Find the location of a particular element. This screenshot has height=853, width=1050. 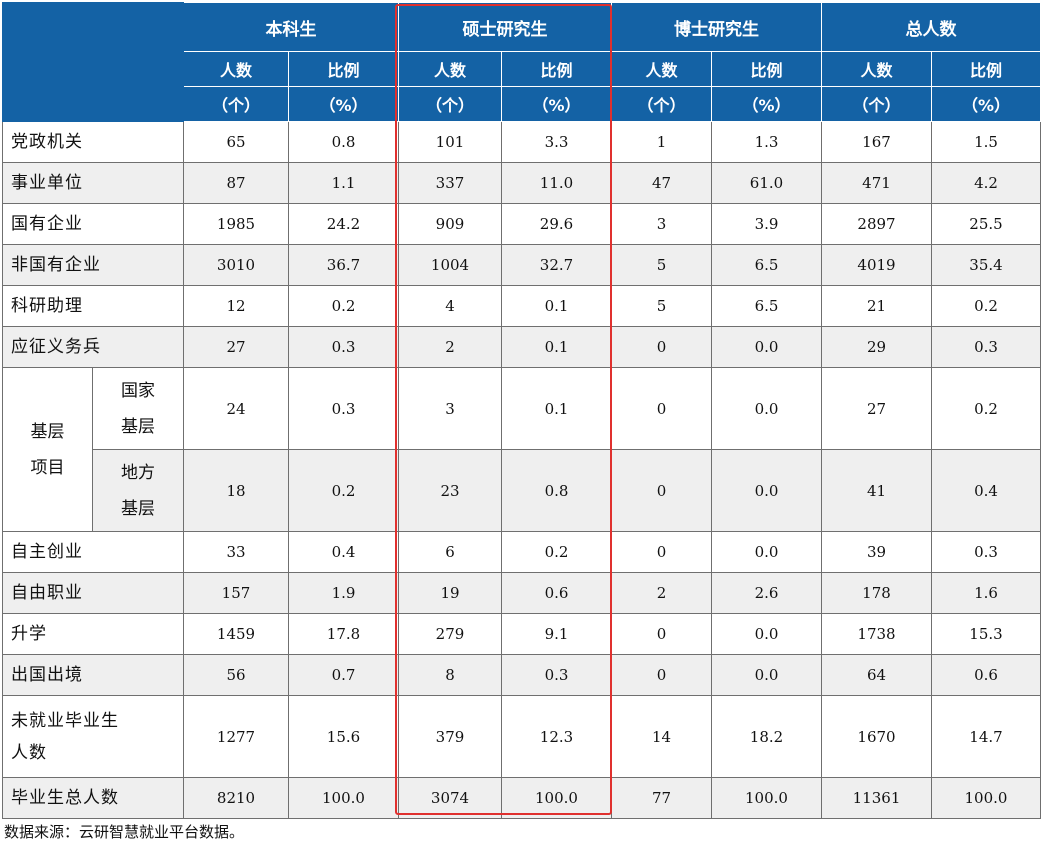

subrow-label: 国家 基层 is located at coordinates (138, 408).